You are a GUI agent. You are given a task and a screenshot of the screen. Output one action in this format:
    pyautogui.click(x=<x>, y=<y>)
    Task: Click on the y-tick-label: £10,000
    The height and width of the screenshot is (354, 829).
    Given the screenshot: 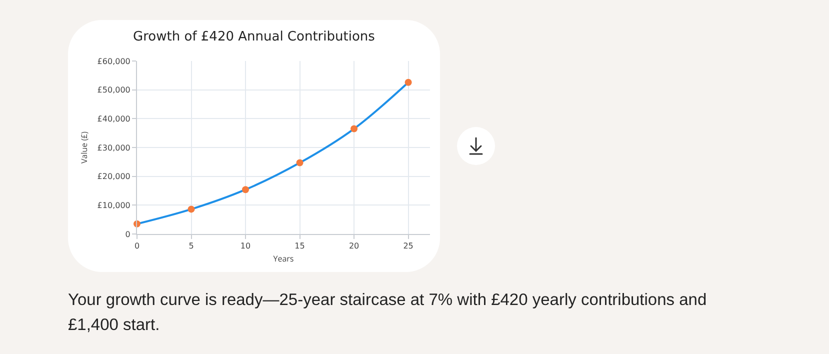 What is the action you would take?
    pyautogui.click(x=113, y=205)
    